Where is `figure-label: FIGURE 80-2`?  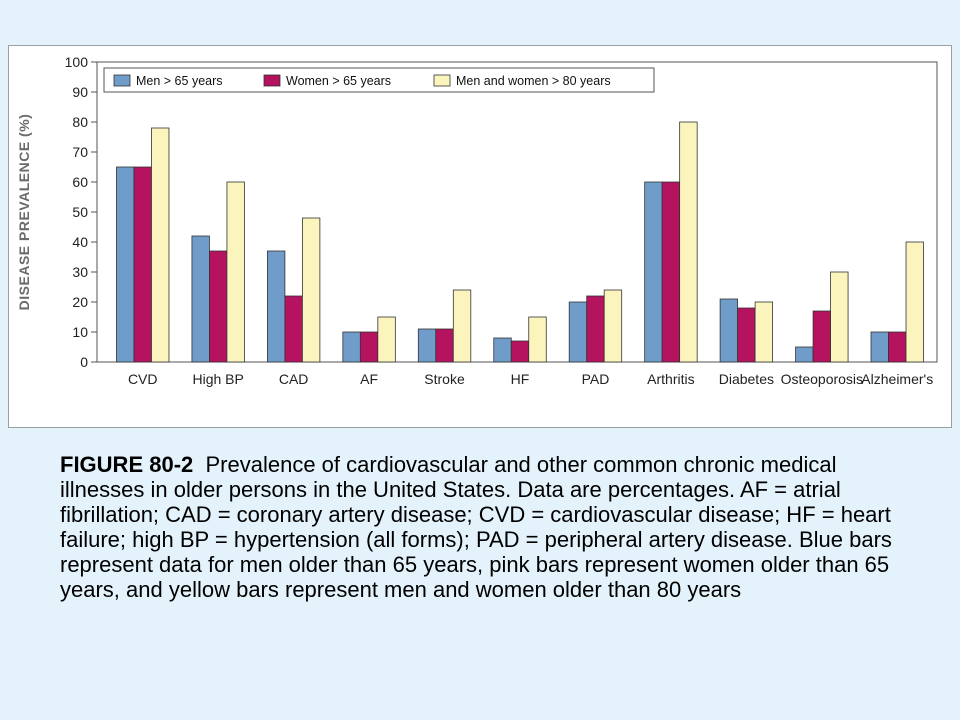 figure-label: FIGURE 80-2 is located at coordinates (127, 464).